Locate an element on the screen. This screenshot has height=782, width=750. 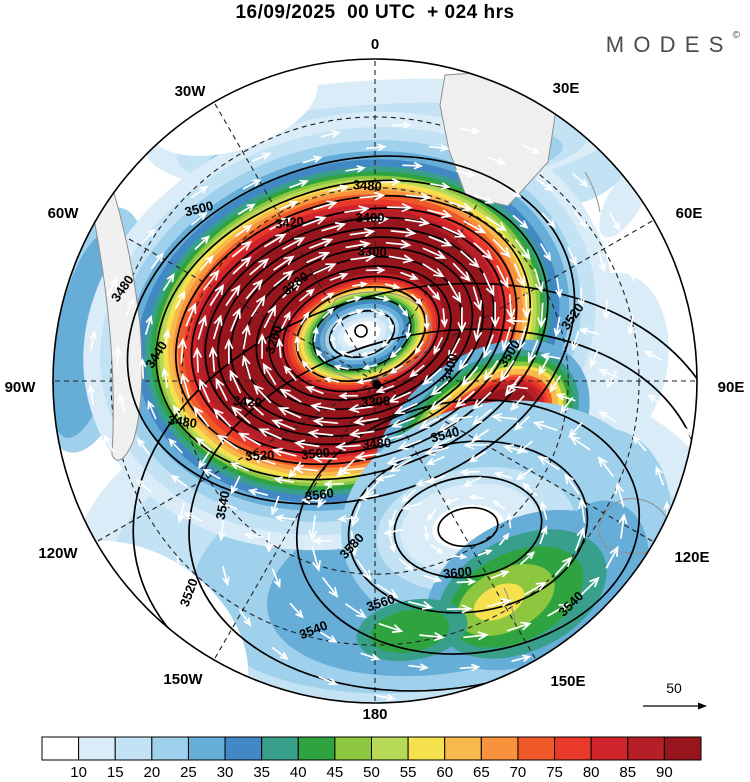
colorbar-tick-label: 85 is located at coordinates (627, 772).